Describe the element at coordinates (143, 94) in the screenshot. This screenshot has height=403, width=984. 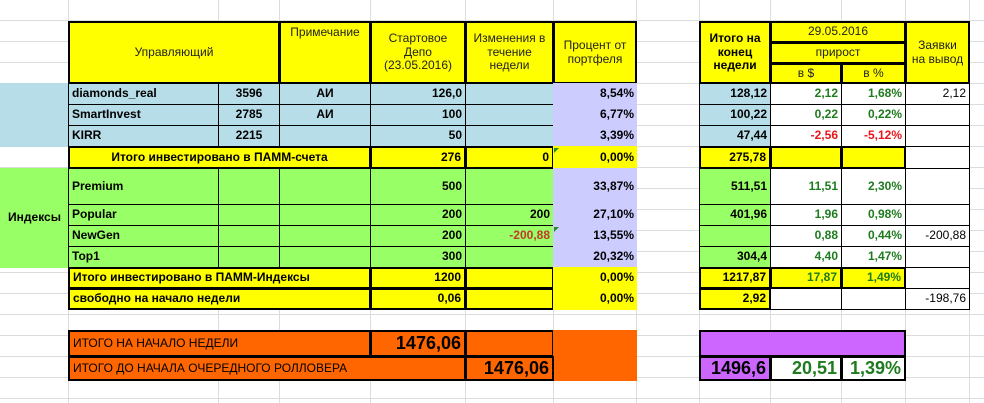
I see `manager-name: diamonds_real` at that location.